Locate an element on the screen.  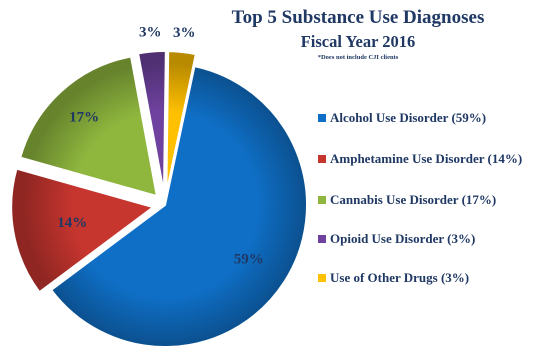
data-label-other-drugs: 3% is located at coordinates (184, 33).